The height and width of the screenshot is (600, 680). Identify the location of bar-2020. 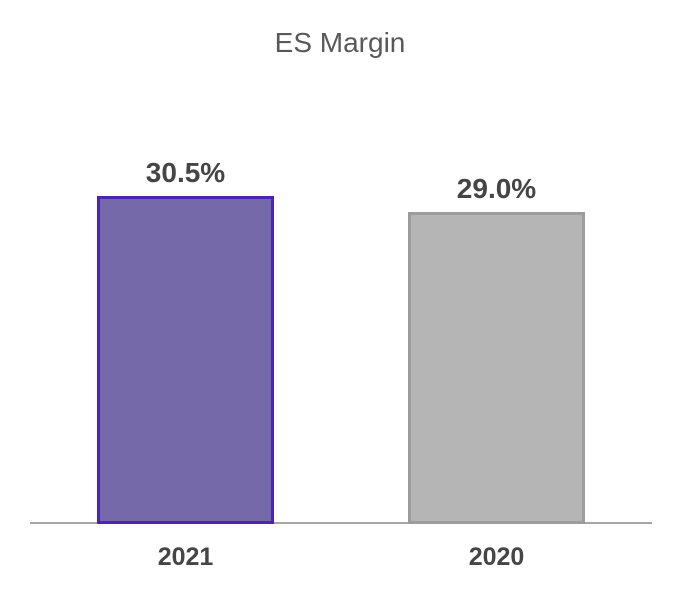
(496, 368).